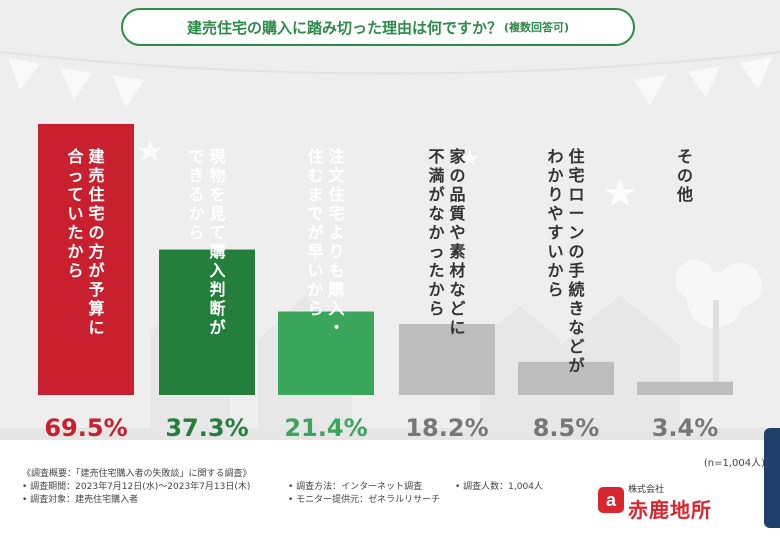 The height and width of the screenshot is (543, 780). I want to click on bar-1-label-col-1: 建売住宅の方が予算に, so click(96, 242).